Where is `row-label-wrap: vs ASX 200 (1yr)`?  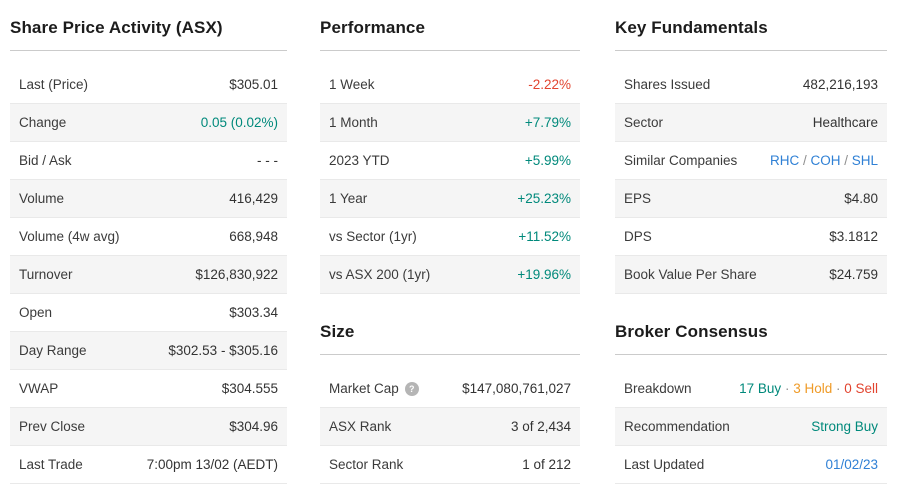
row-label-wrap: vs ASX 200 (1yr) is located at coordinates (379, 274).